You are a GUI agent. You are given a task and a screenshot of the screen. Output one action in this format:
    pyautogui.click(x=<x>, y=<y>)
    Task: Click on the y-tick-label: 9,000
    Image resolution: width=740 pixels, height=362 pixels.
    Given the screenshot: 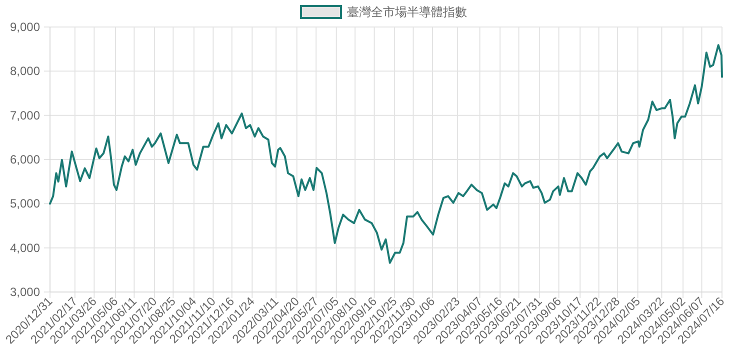 What is the action you would take?
    pyautogui.click(x=25, y=27)
    